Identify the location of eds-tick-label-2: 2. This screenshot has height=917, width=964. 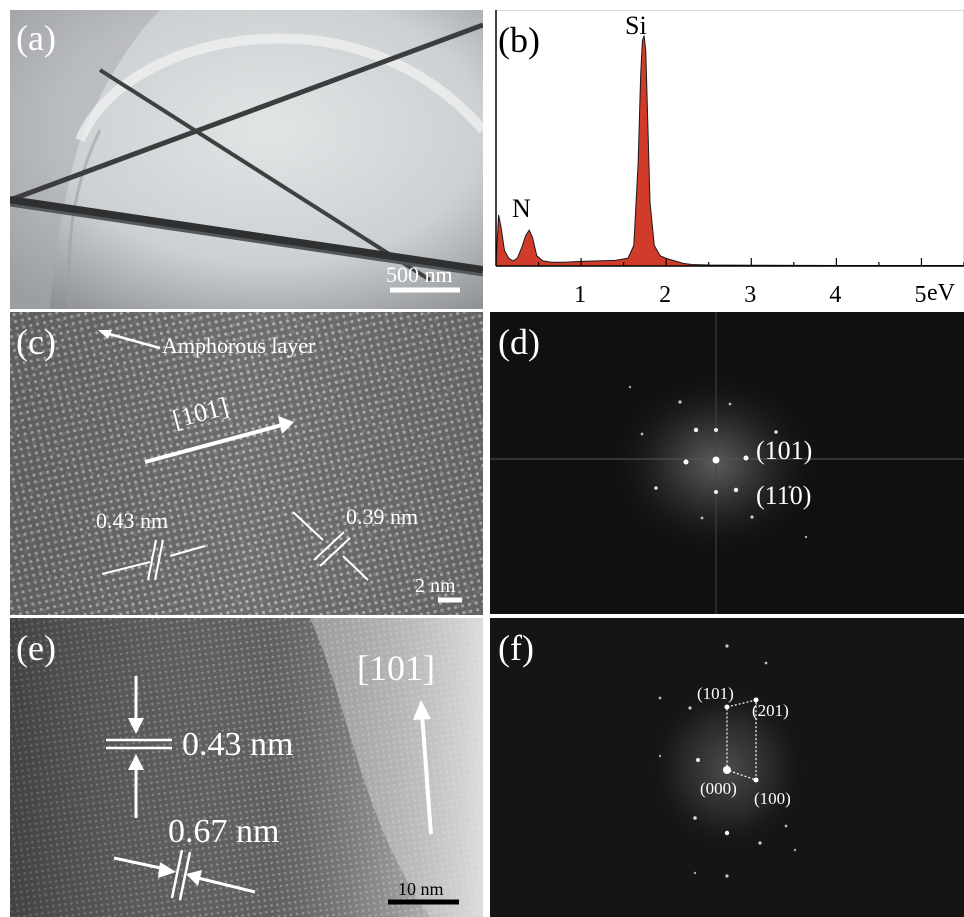
(665, 295).